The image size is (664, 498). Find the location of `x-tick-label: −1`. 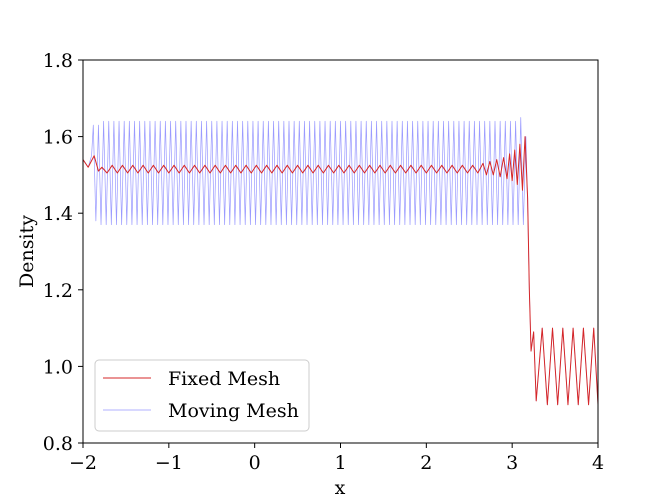

x-tick-label: −1 is located at coordinates (169, 463).